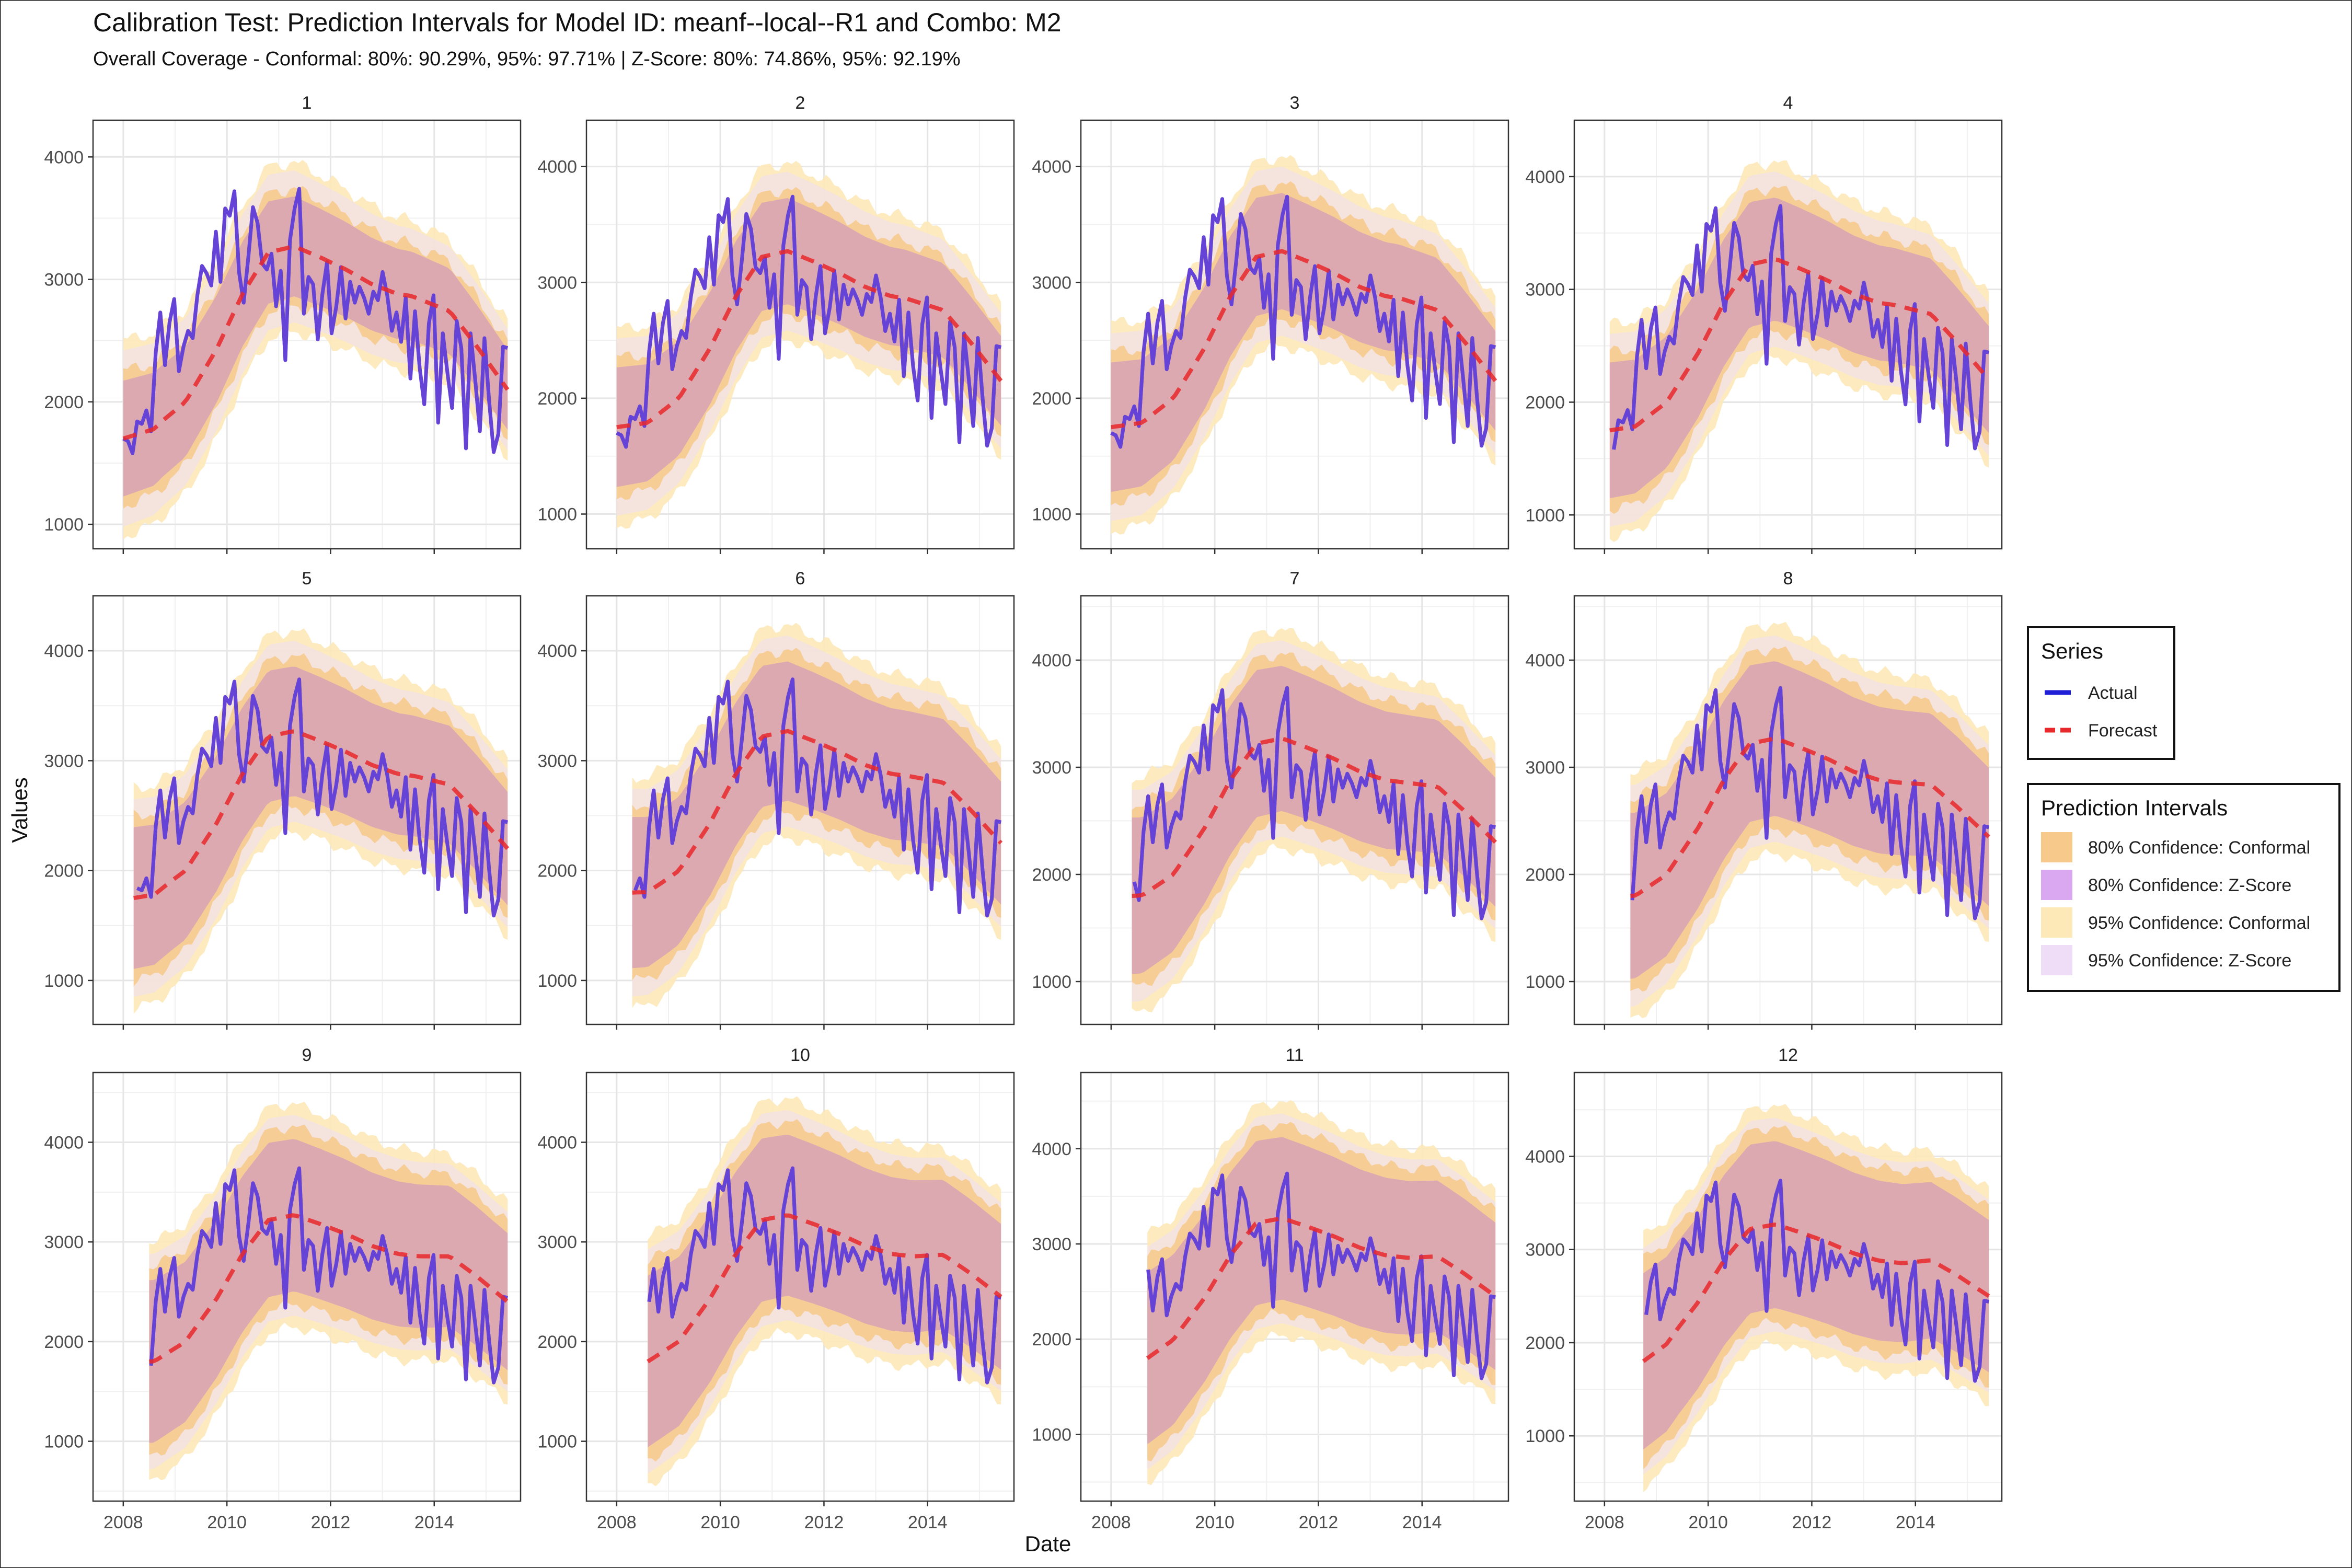  What do you see at coordinates (800, 1055) in the screenshot?
I see `facet-label: 10` at bounding box center [800, 1055].